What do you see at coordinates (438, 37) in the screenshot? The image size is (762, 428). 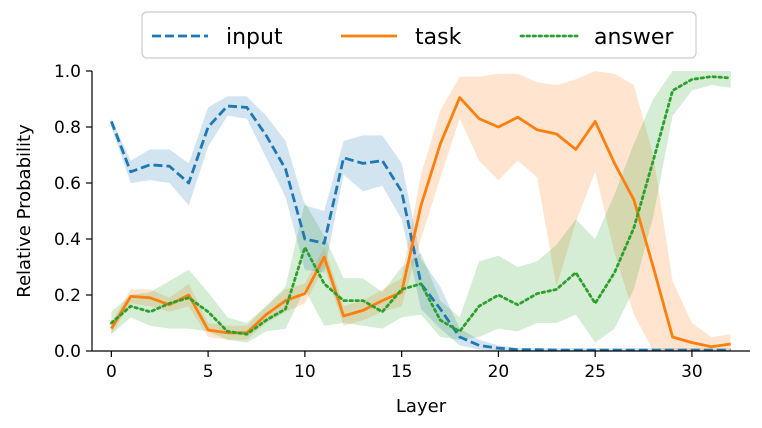 I see `legend-label-task: task` at bounding box center [438, 37].